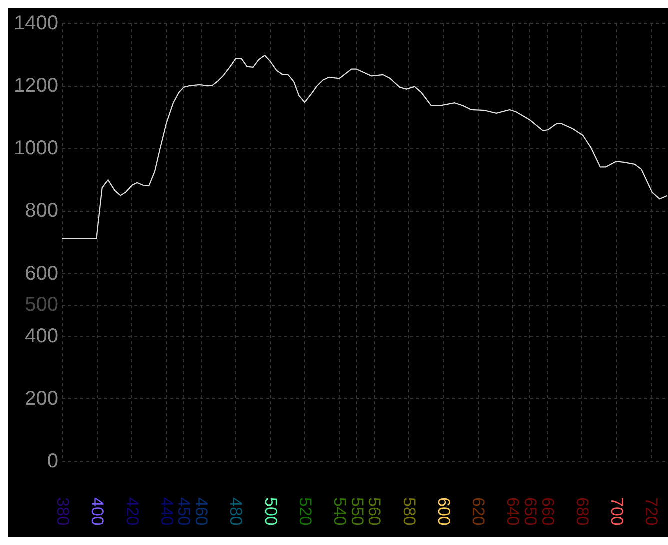  I want to click on x-tick-label: 580, so click(409, 512).